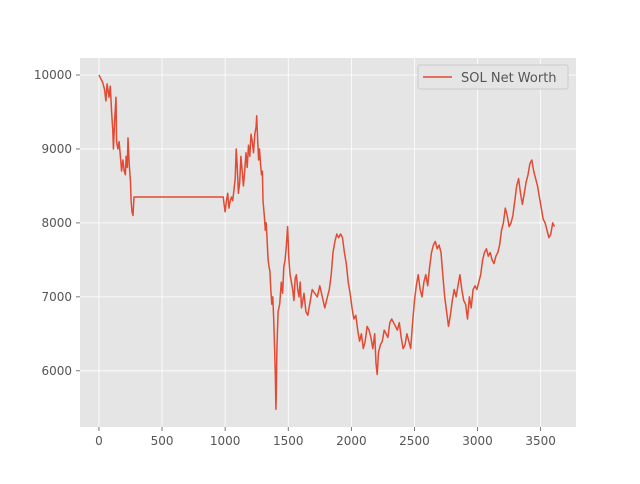 The image size is (640, 484). Describe the element at coordinates (162, 441) in the screenshot. I see `x-tick-label: 500` at that location.